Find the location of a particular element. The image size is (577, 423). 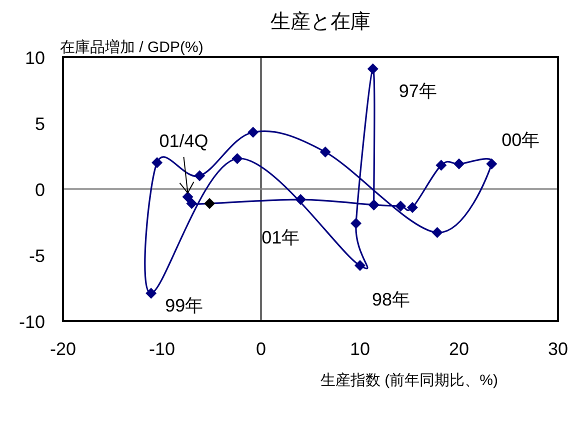

x-tick-label: -10 is located at coordinates (162, 349).